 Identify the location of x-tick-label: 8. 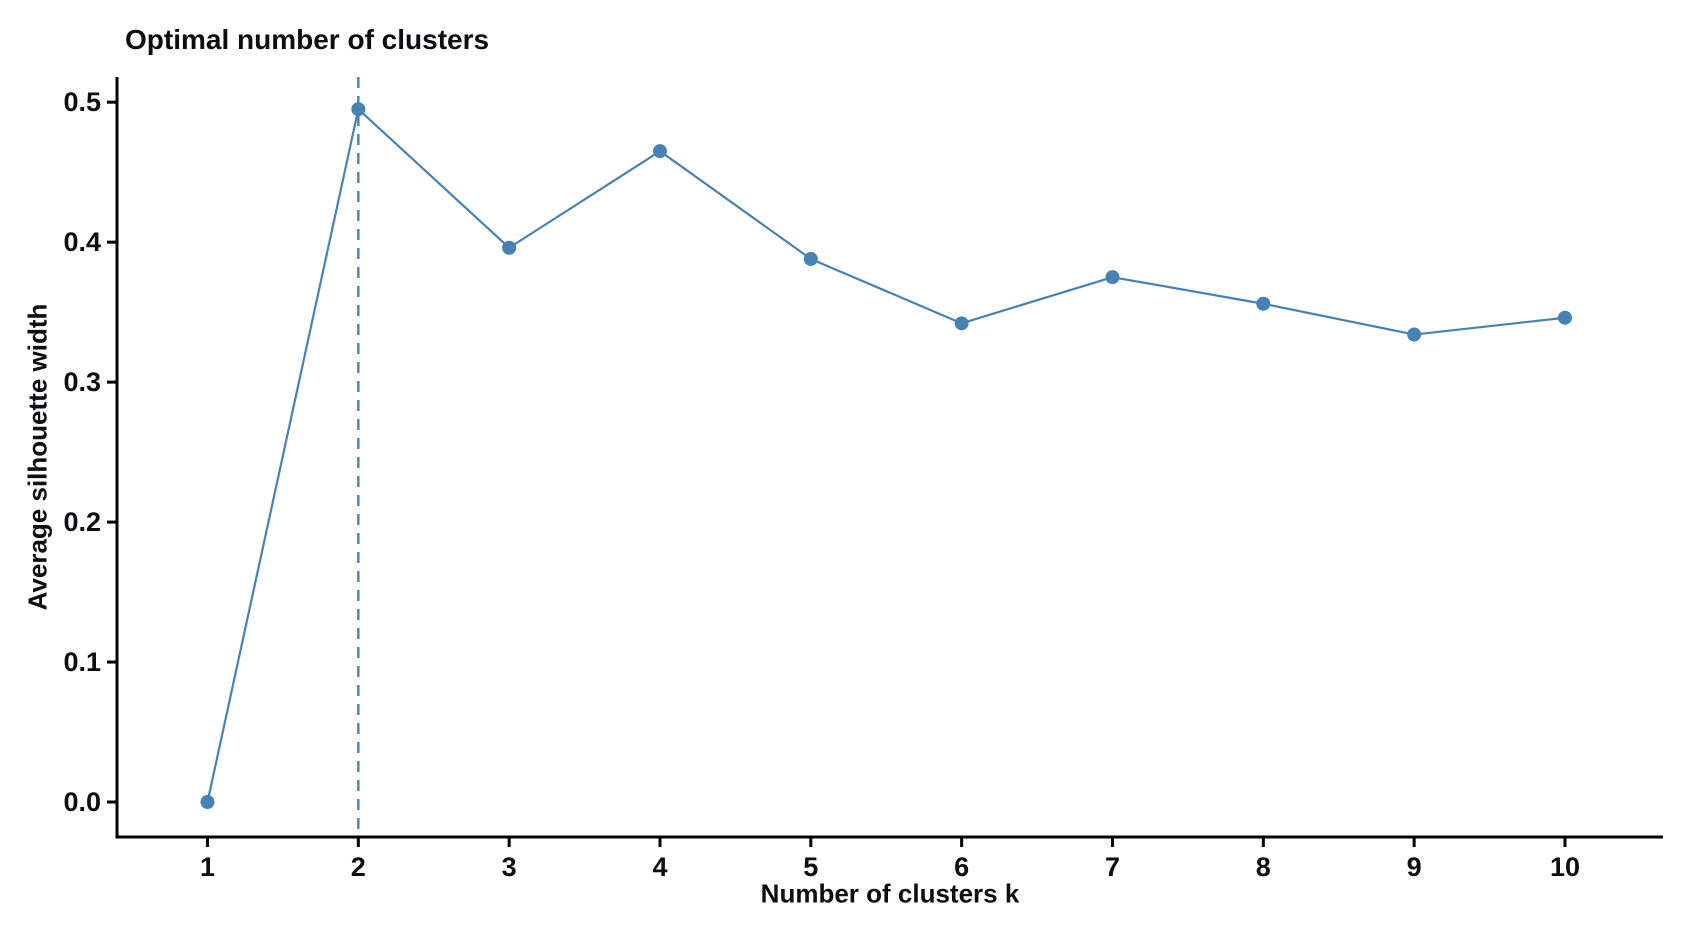
(1263, 867).